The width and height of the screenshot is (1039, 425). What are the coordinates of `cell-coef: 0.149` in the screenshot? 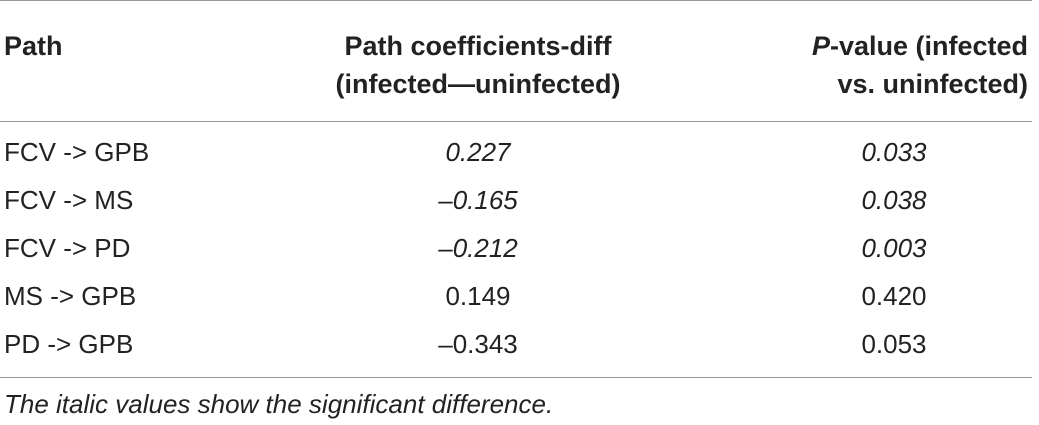 It's located at (478, 296).